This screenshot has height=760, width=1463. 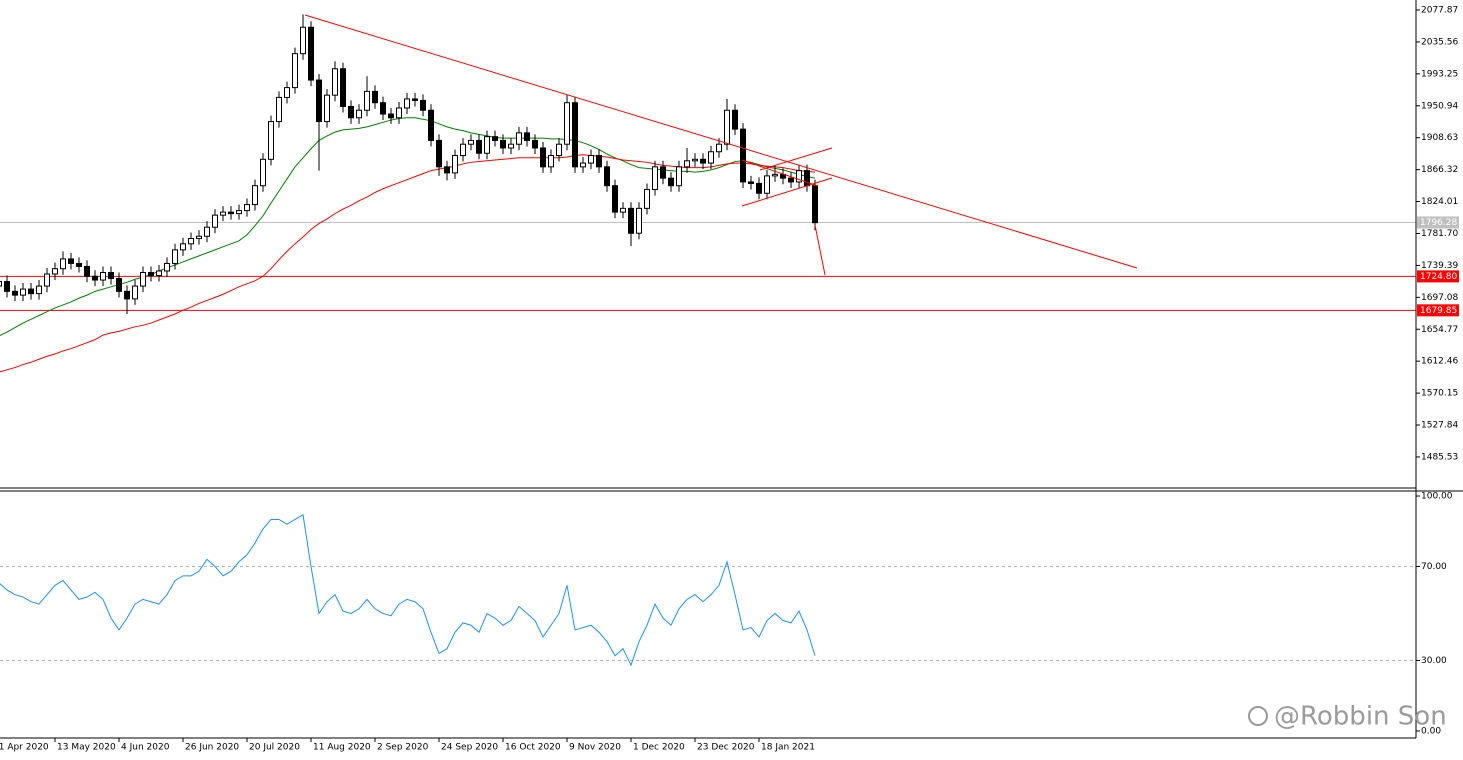 What do you see at coordinates (1439, 138) in the screenshot?
I see `y-tick-label: 1908.63` at bounding box center [1439, 138].